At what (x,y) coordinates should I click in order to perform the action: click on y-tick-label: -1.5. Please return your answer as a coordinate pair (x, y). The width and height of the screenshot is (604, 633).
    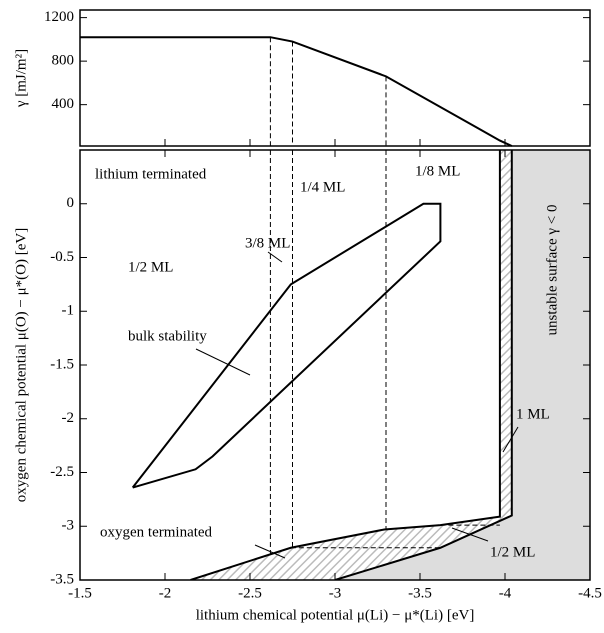
    Looking at the image, I should click on (62, 364).